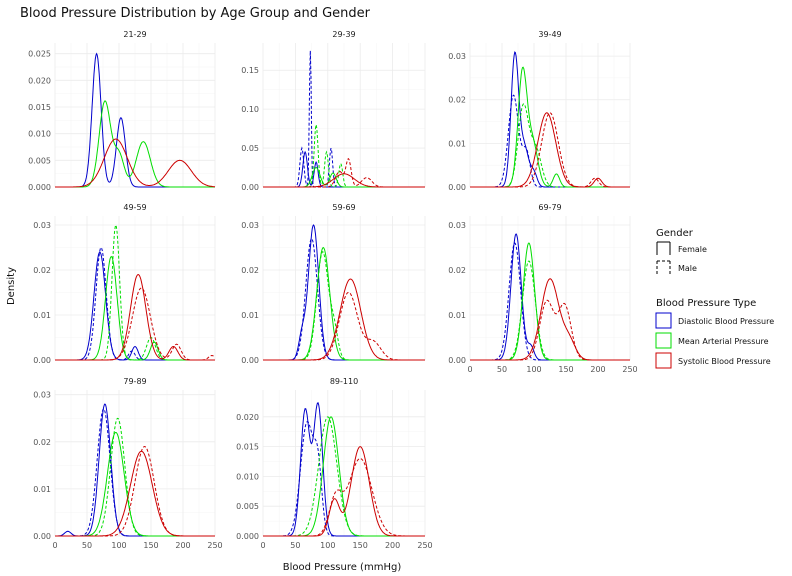 The image size is (792, 576). Describe the element at coordinates (333, 111) in the screenshot. I see `facet-panel: 0.00 0.05 0.10 0.15 29-39` at that location.